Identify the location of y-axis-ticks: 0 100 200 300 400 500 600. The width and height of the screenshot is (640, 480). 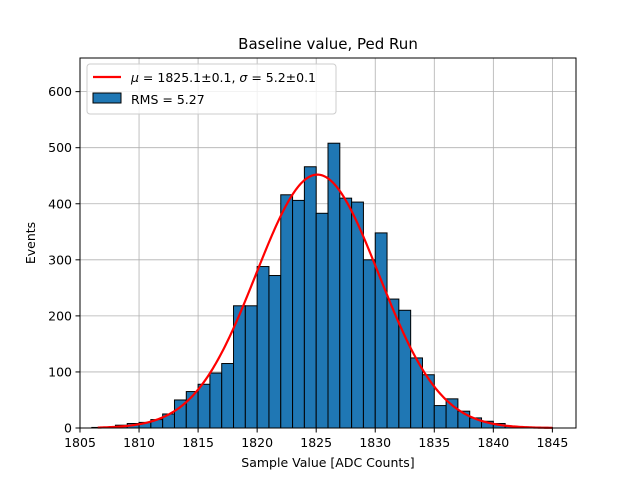
(64, 260).